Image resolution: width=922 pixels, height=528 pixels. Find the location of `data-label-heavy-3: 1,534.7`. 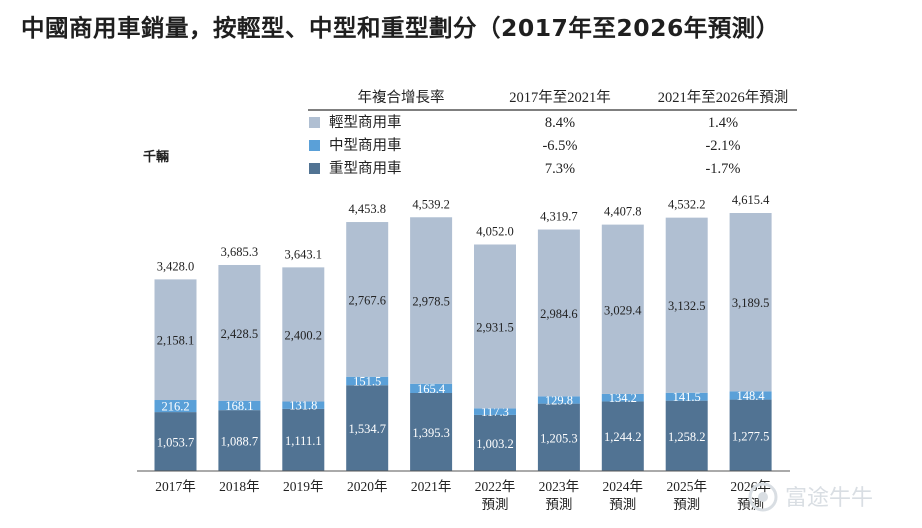

data-label-heavy-3: 1,534.7 is located at coordinates (367, 429).